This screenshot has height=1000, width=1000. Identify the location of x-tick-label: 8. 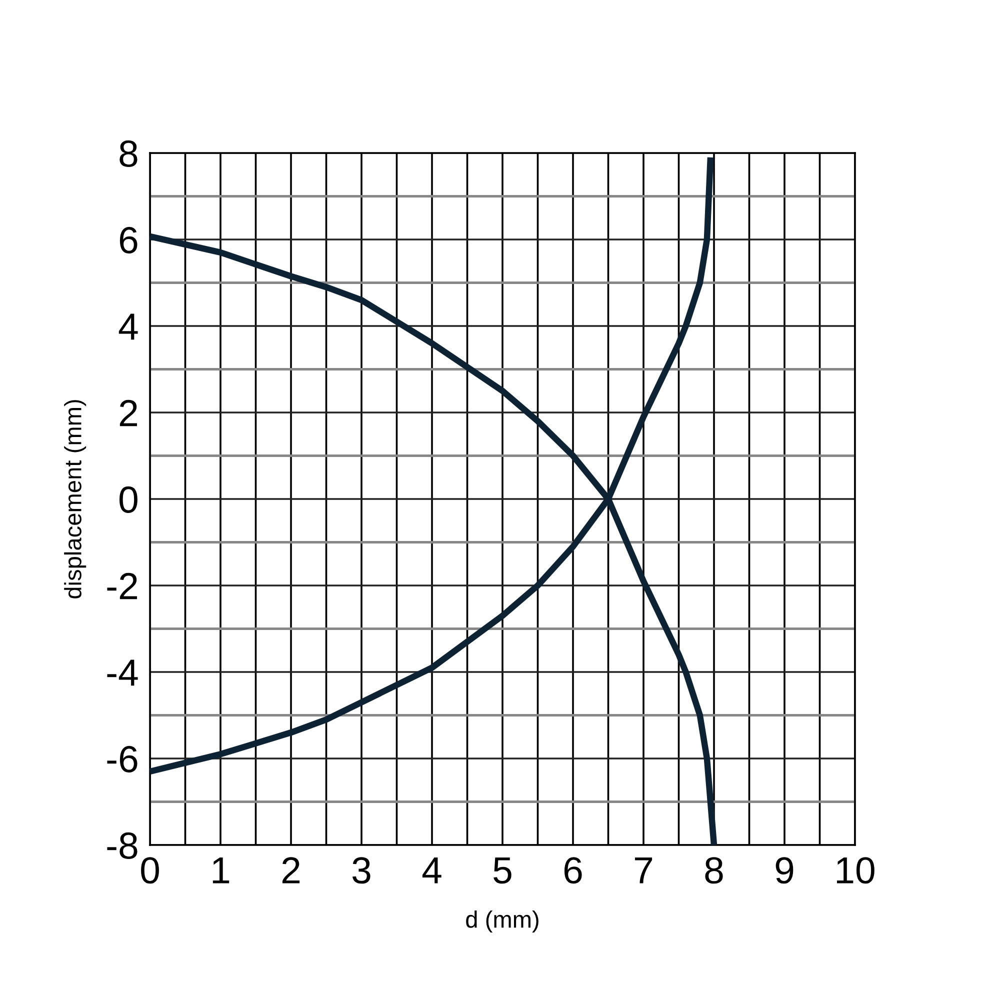
(714, 870).